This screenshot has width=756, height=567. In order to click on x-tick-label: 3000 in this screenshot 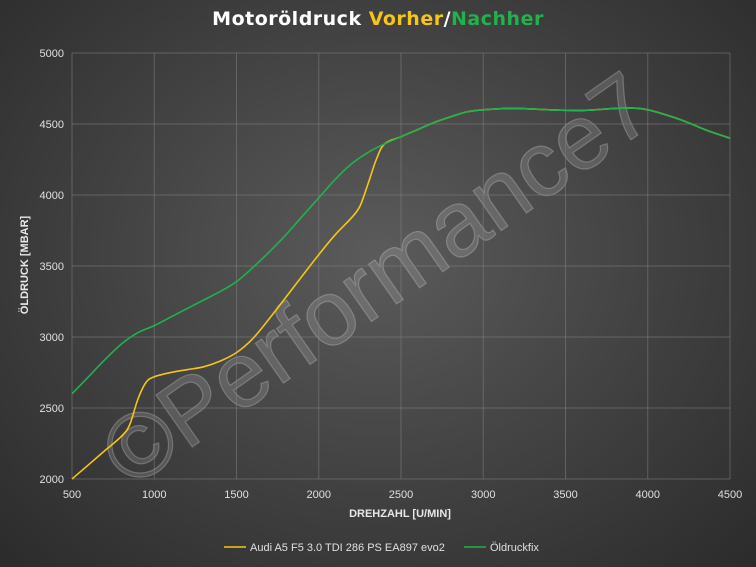, I will do `click(483, 495)`.